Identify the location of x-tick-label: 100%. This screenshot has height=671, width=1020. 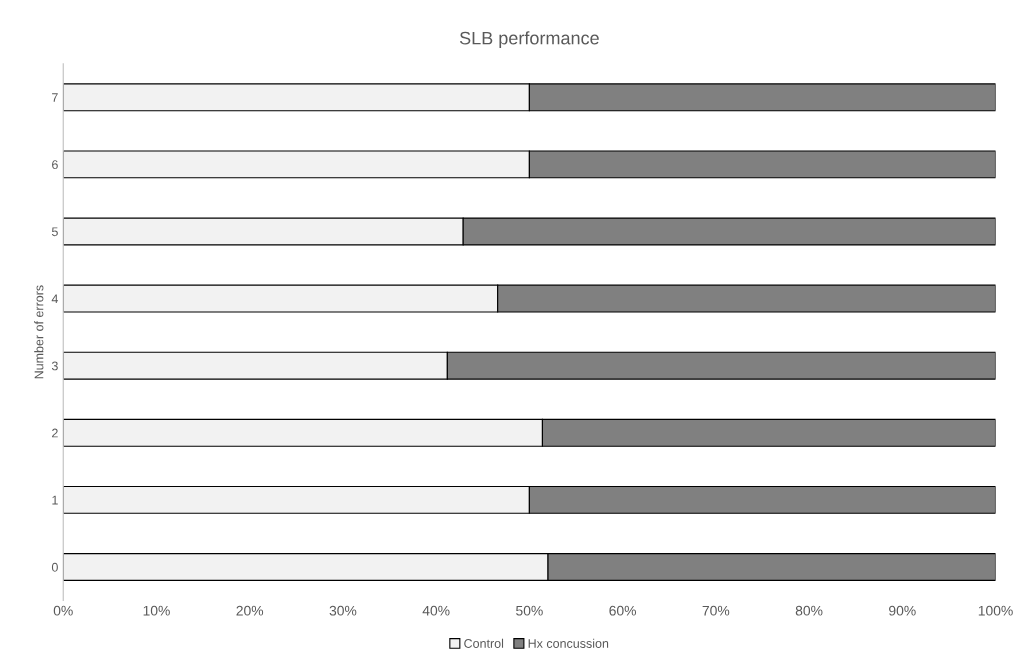
(995, 610).